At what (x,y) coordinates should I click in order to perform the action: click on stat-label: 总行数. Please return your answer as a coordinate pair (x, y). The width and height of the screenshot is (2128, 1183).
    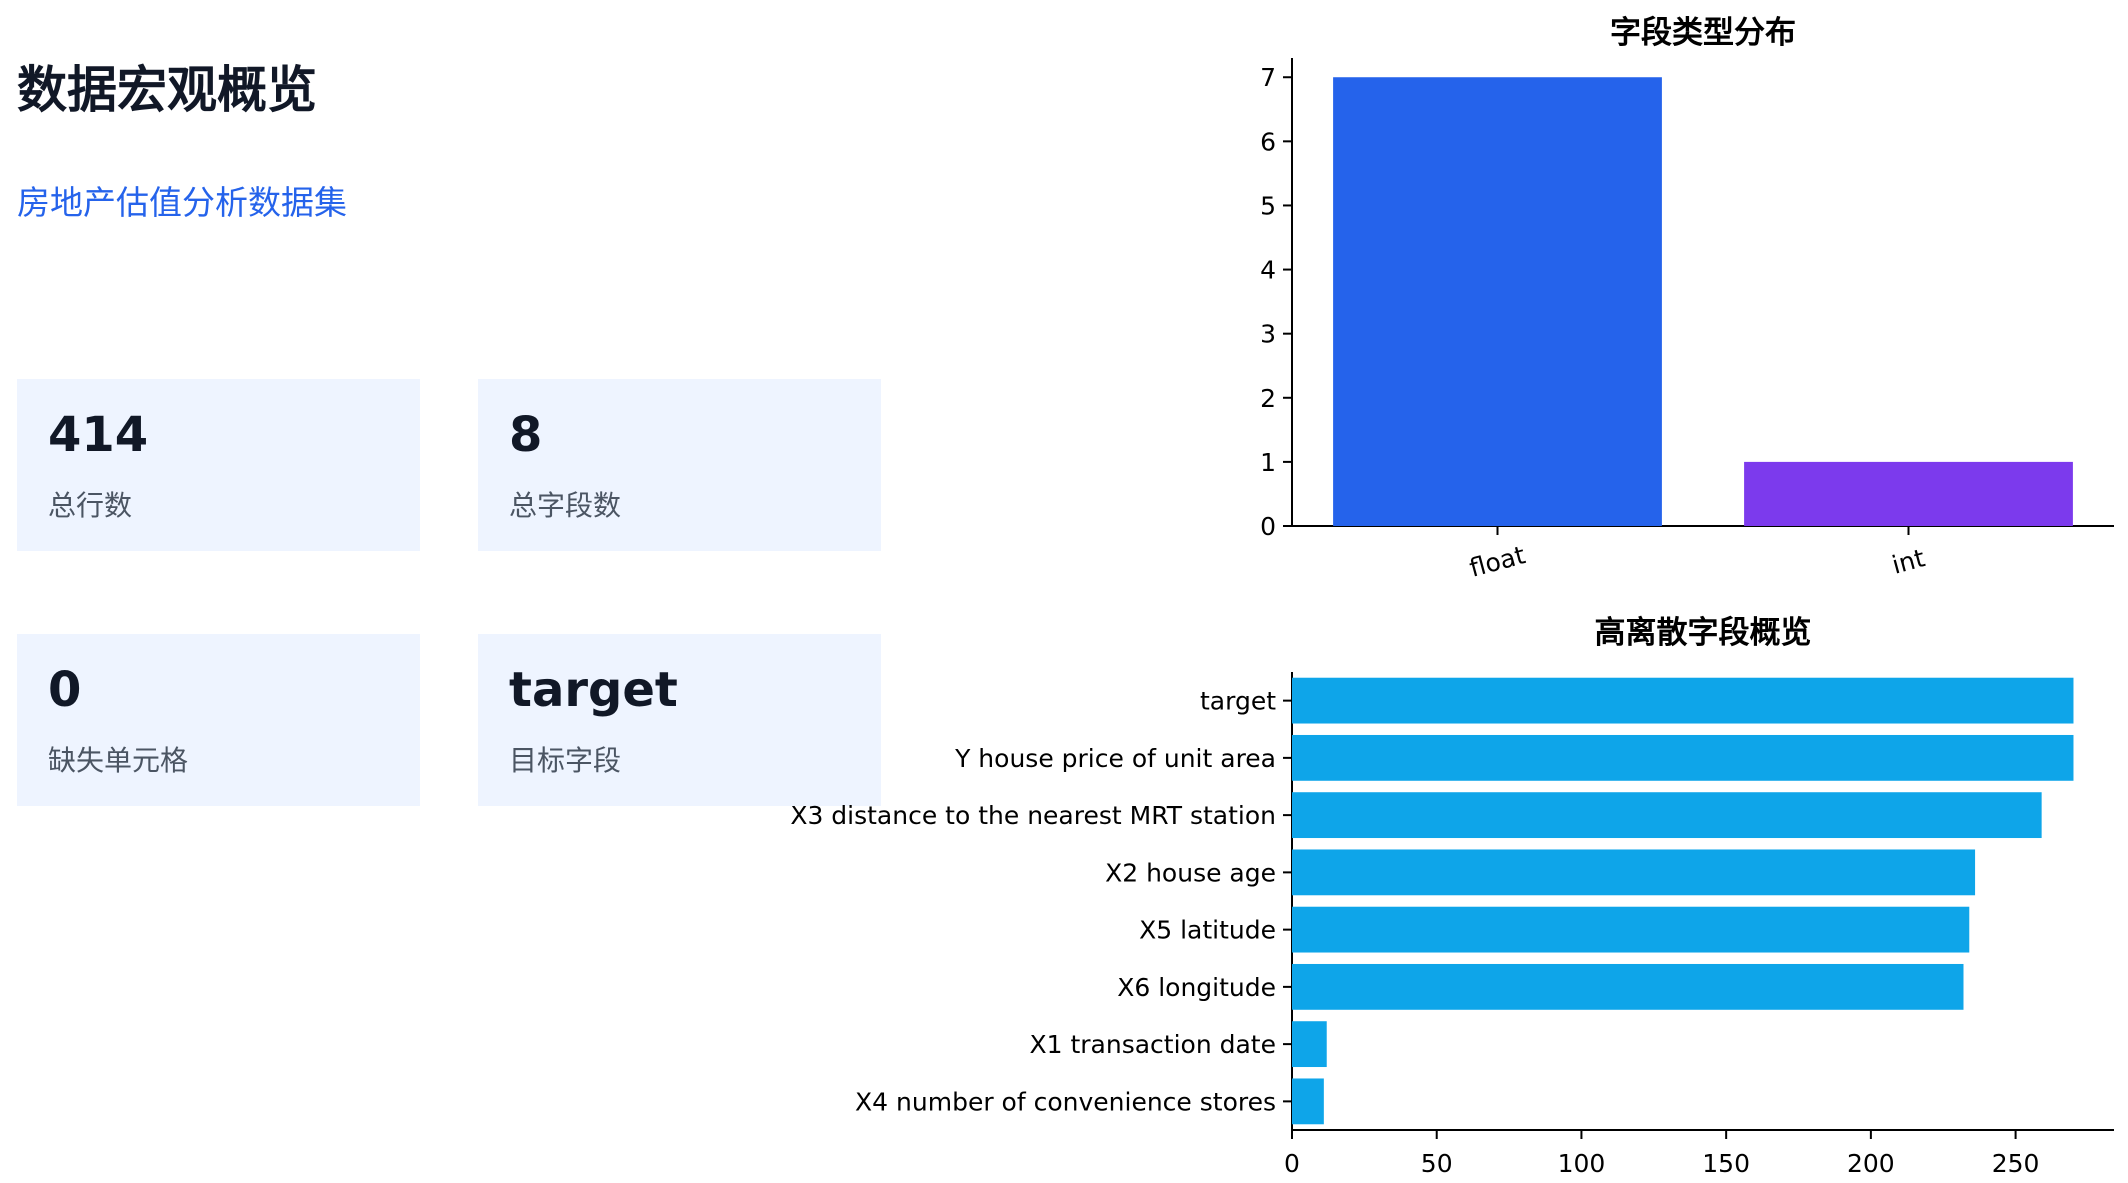
    Looking at the image, I should click on (90, 505).